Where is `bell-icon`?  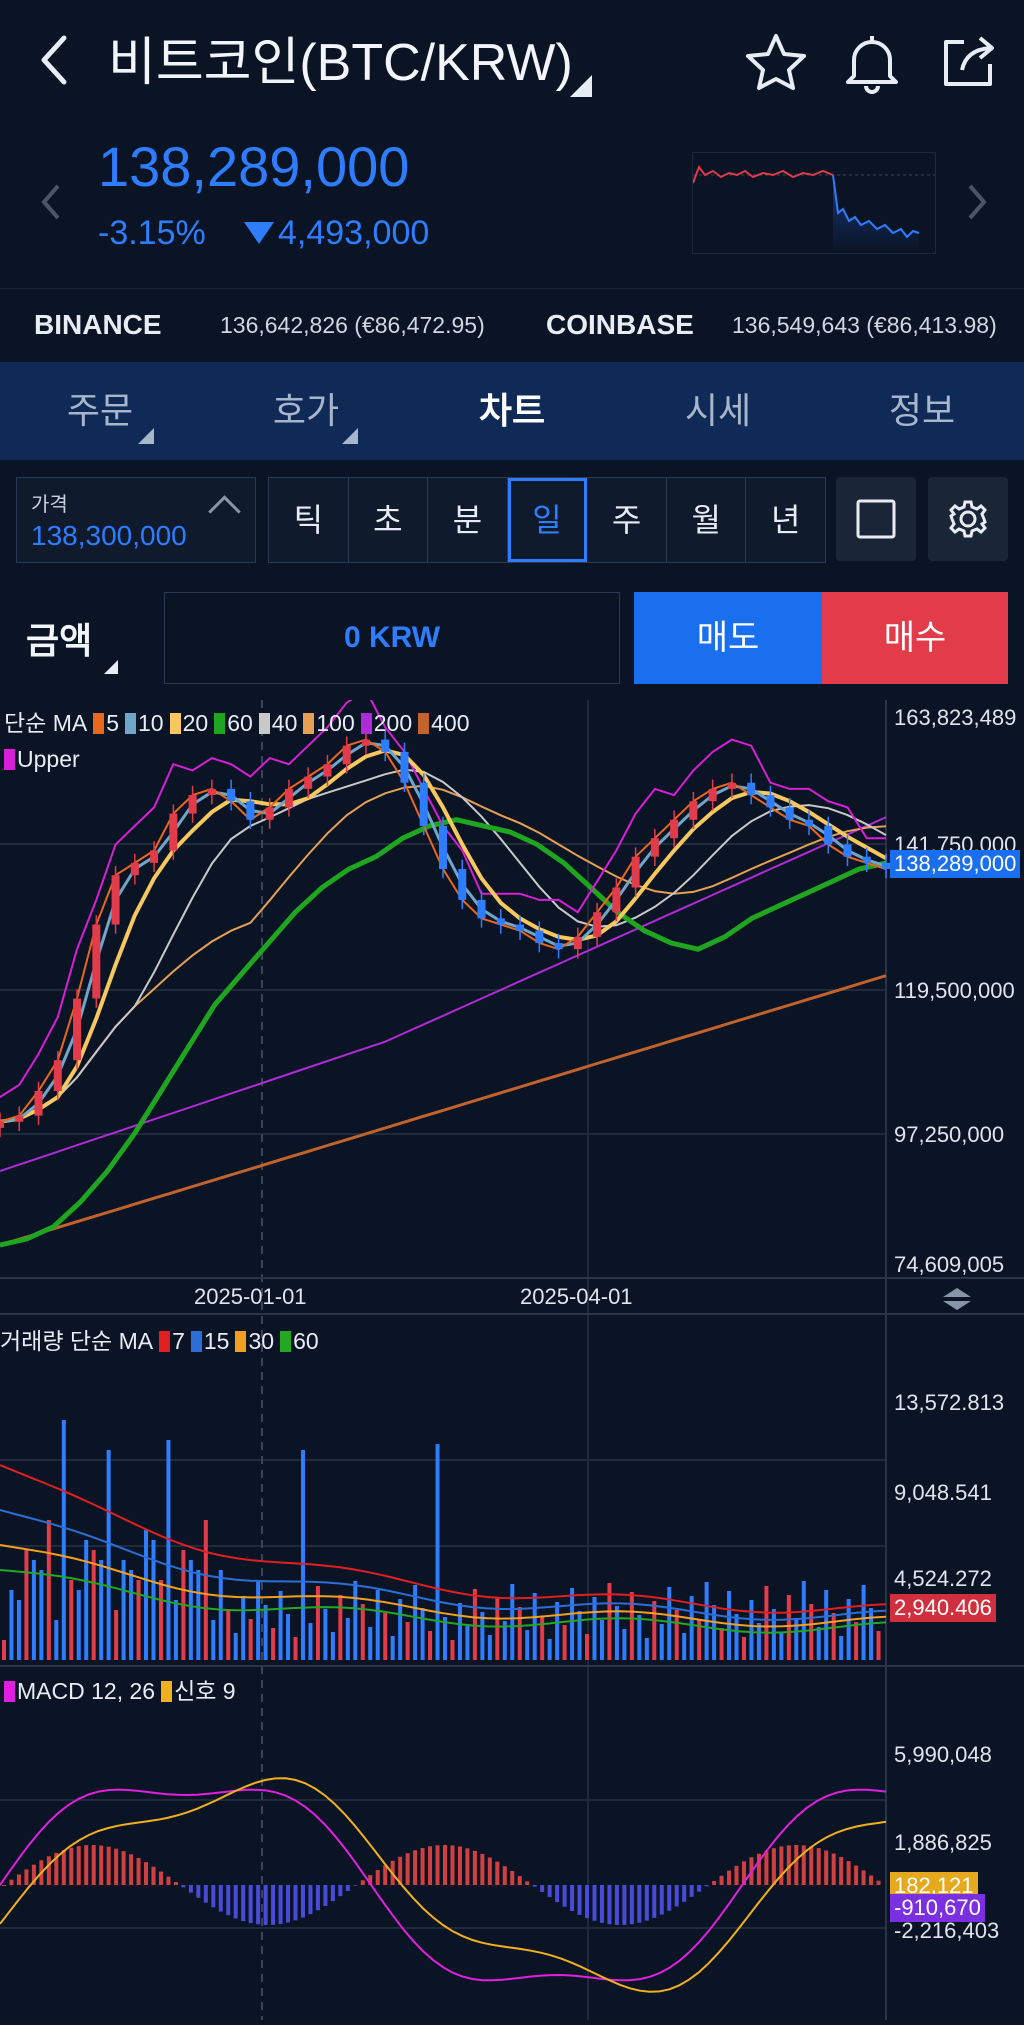 bell-icon is located at coordinates (872, 62).